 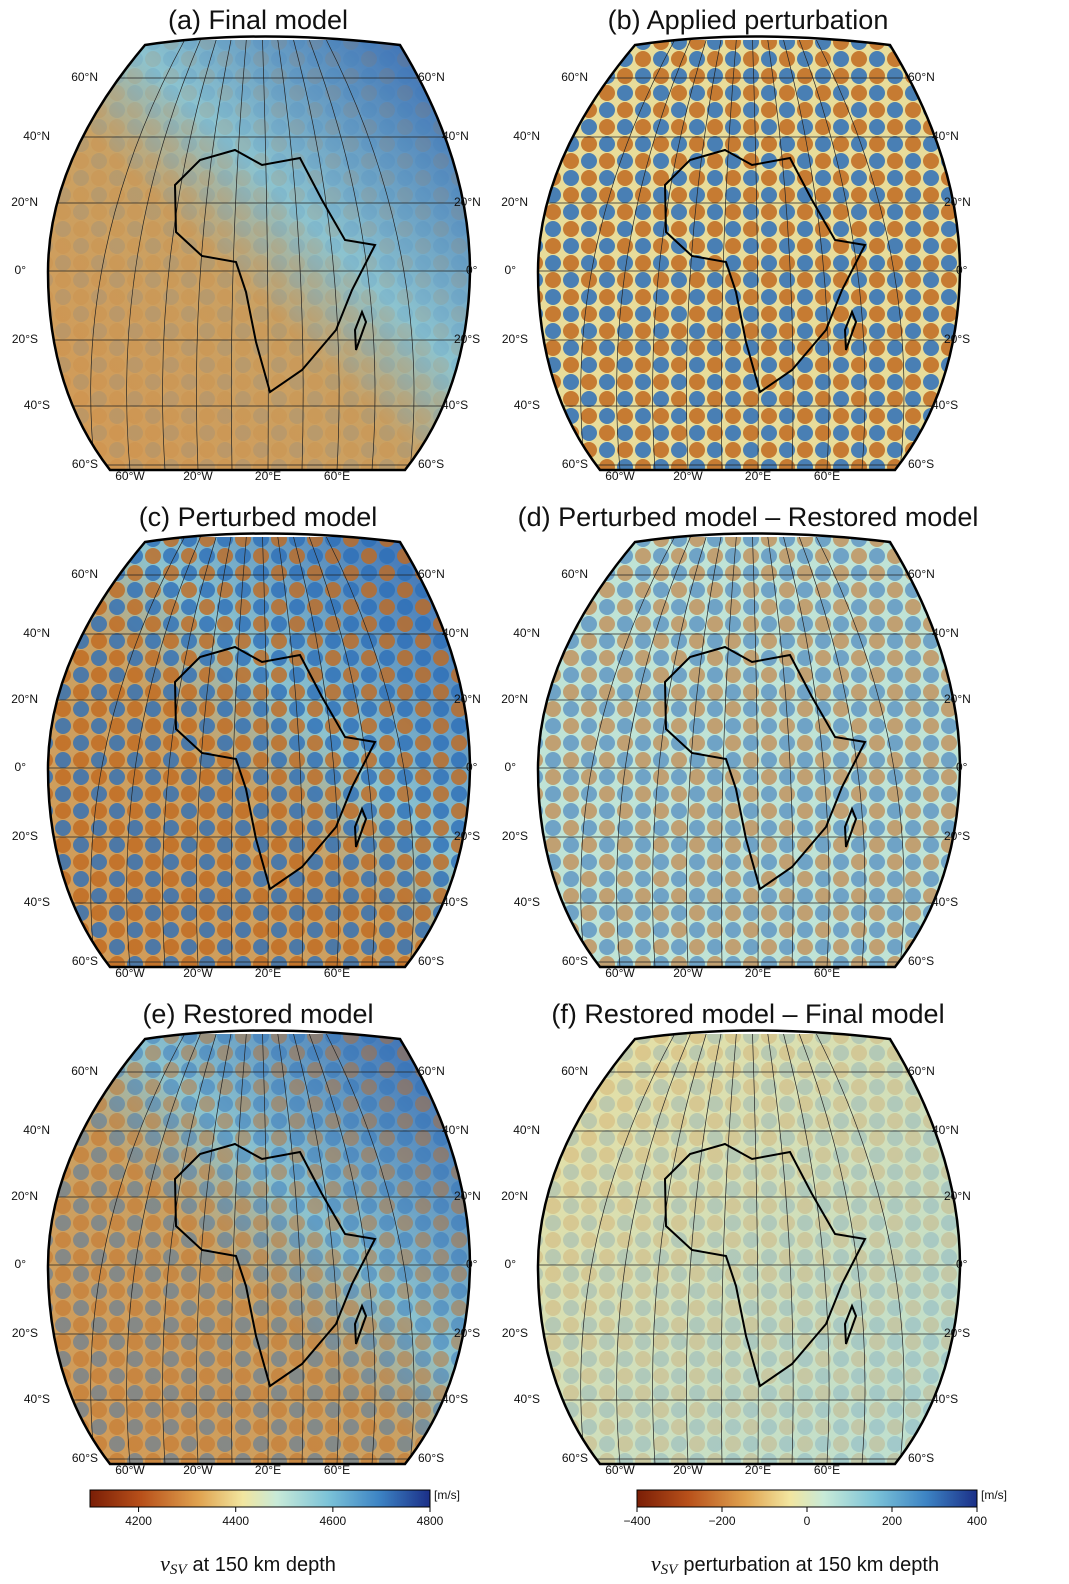 I want to click on colorbar-tick-label: 400, so click(x=977, y=1521).